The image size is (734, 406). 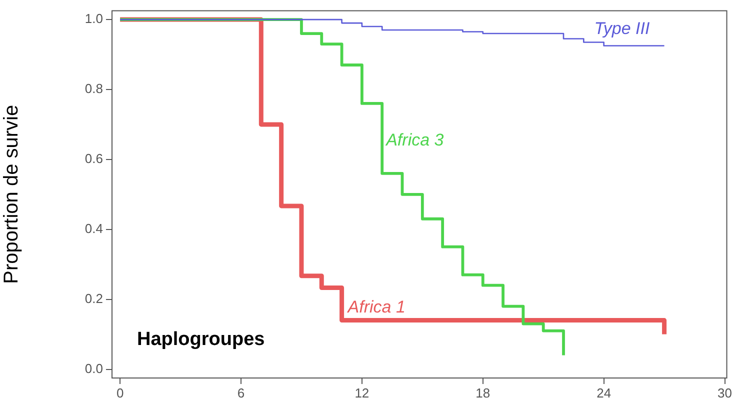 What do you see at coordinates (725, 392) in the screenshot?
I see `x-tick-label: 30` at bounding box center [725, 392].